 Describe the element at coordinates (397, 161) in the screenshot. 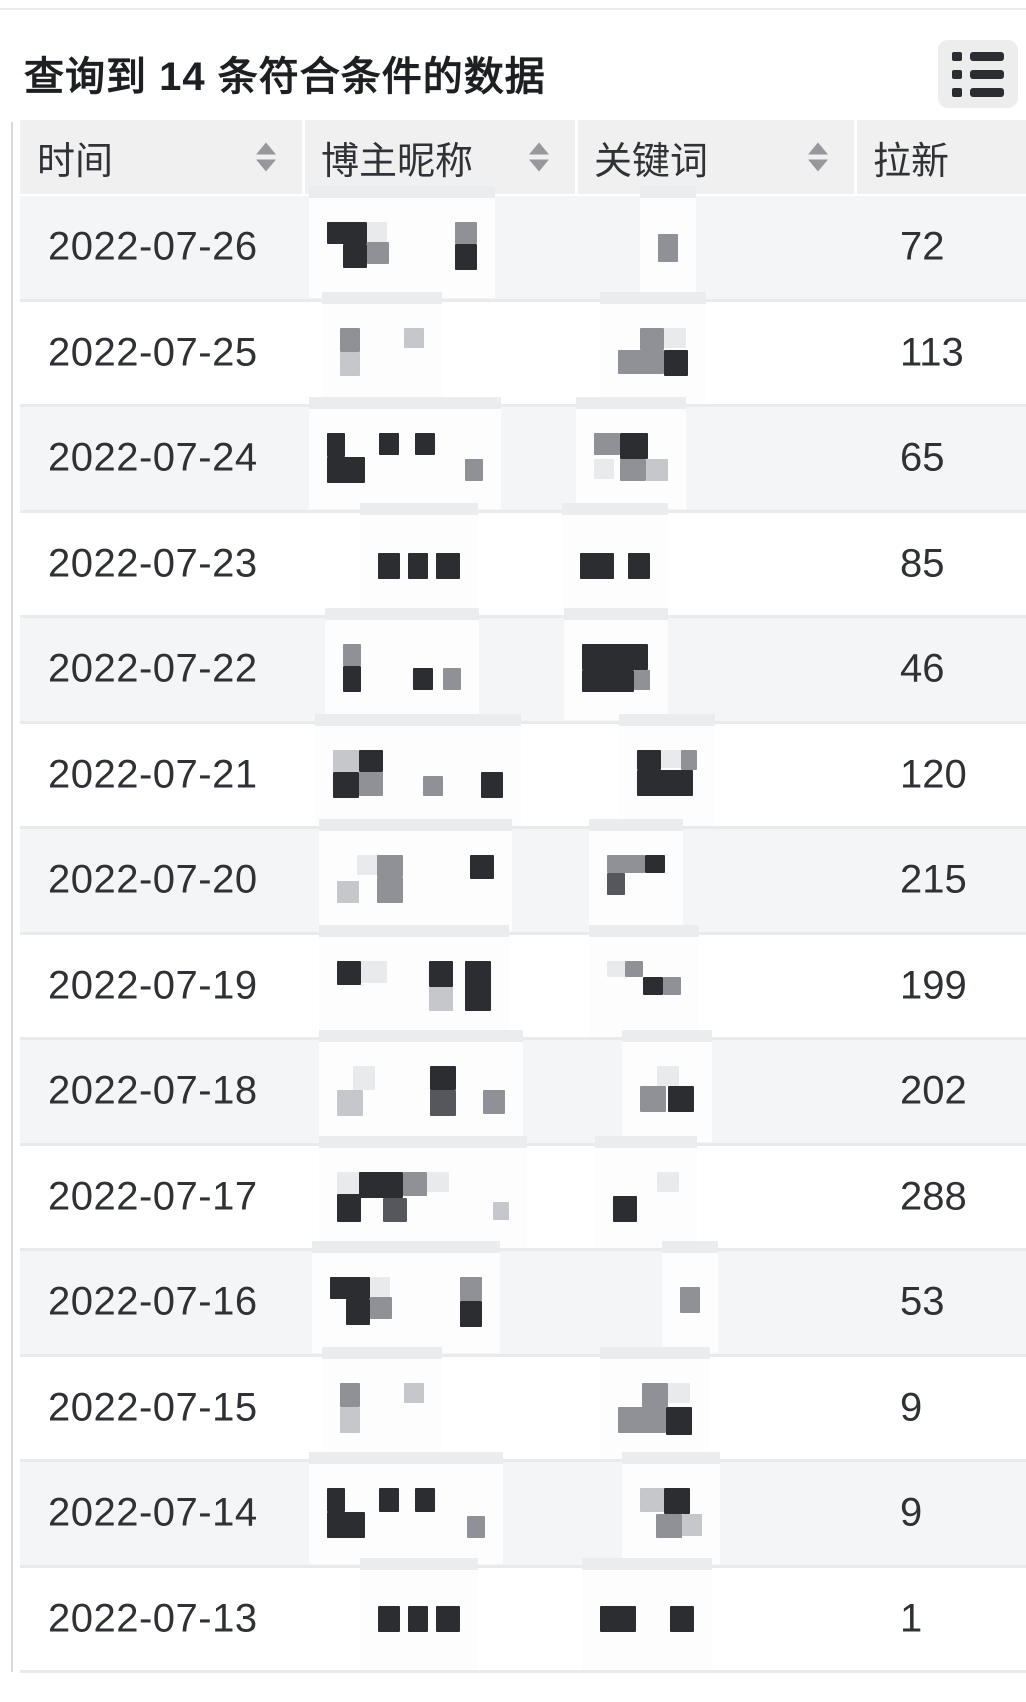

I see `header-label-nickname: 博主昵称` at that location.